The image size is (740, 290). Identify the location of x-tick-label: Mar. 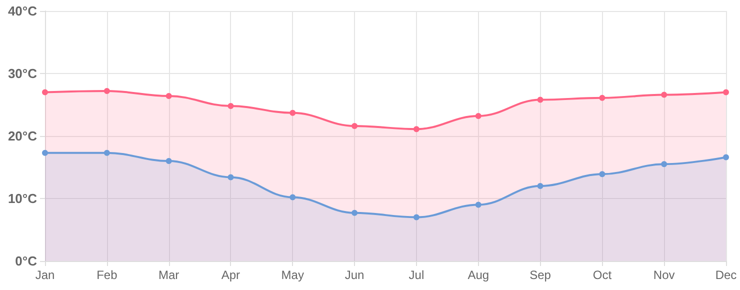
(169, 275).